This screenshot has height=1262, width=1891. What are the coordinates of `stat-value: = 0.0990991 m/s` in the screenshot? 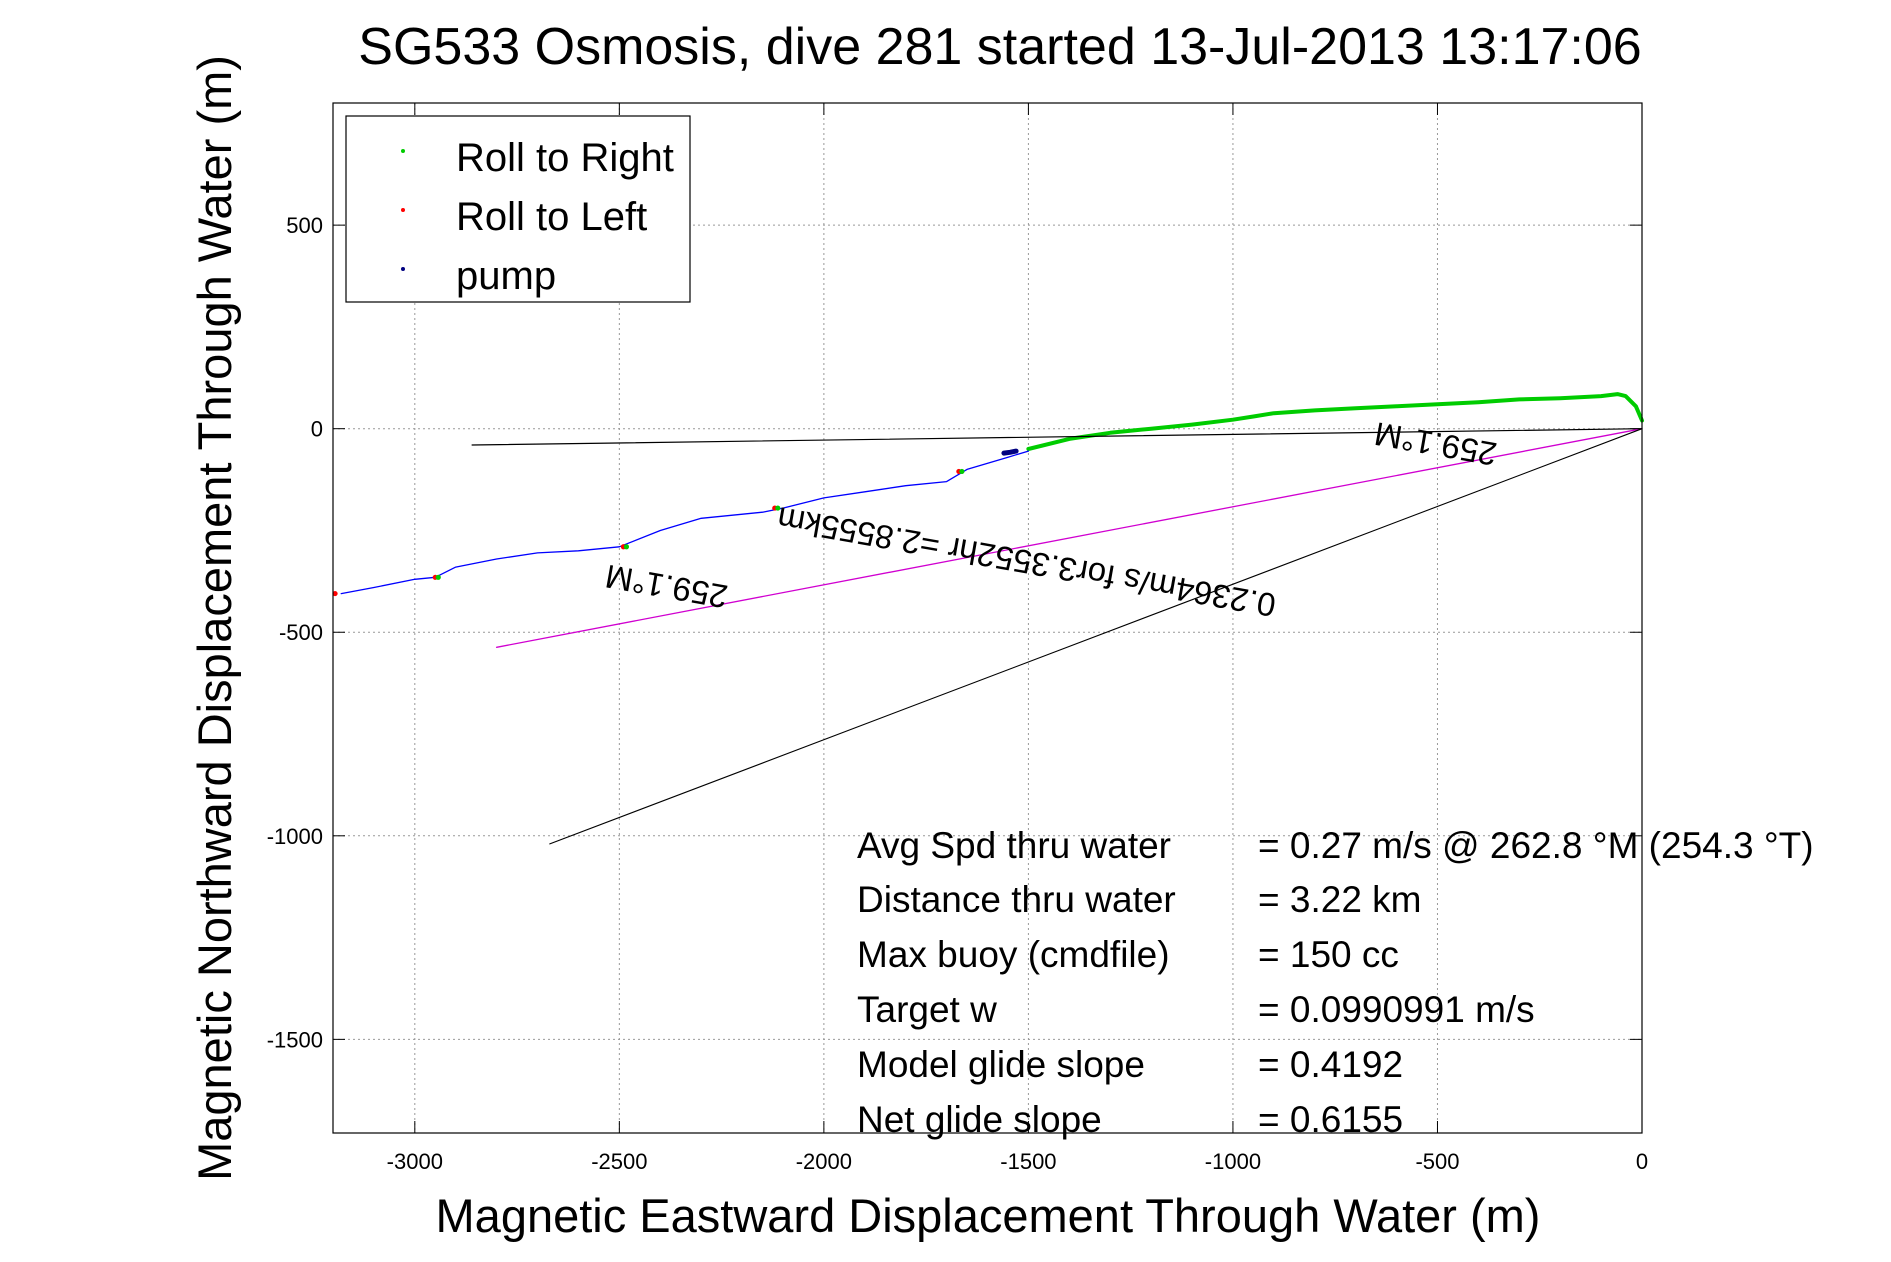 It's located at (1396, 1009).